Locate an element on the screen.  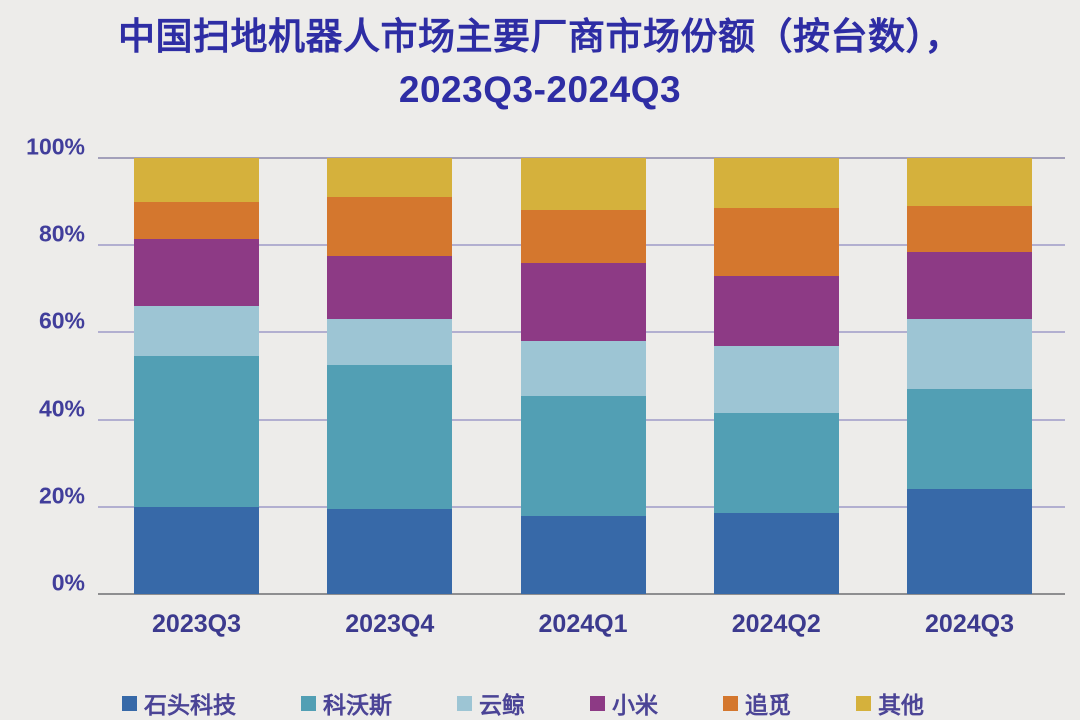
bar-segment-2023Q3-小米 is located at coordinates (196, 272).